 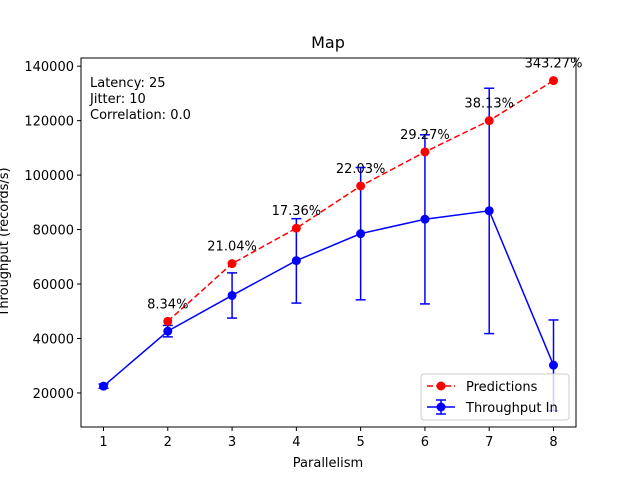 I want to click on y-tick-label: 20000, so click(x=53, y=394).